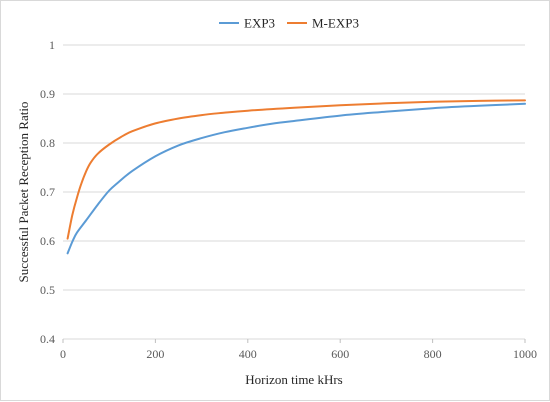  I want to click on y-tick-label: 0.5, so click(47, 290).